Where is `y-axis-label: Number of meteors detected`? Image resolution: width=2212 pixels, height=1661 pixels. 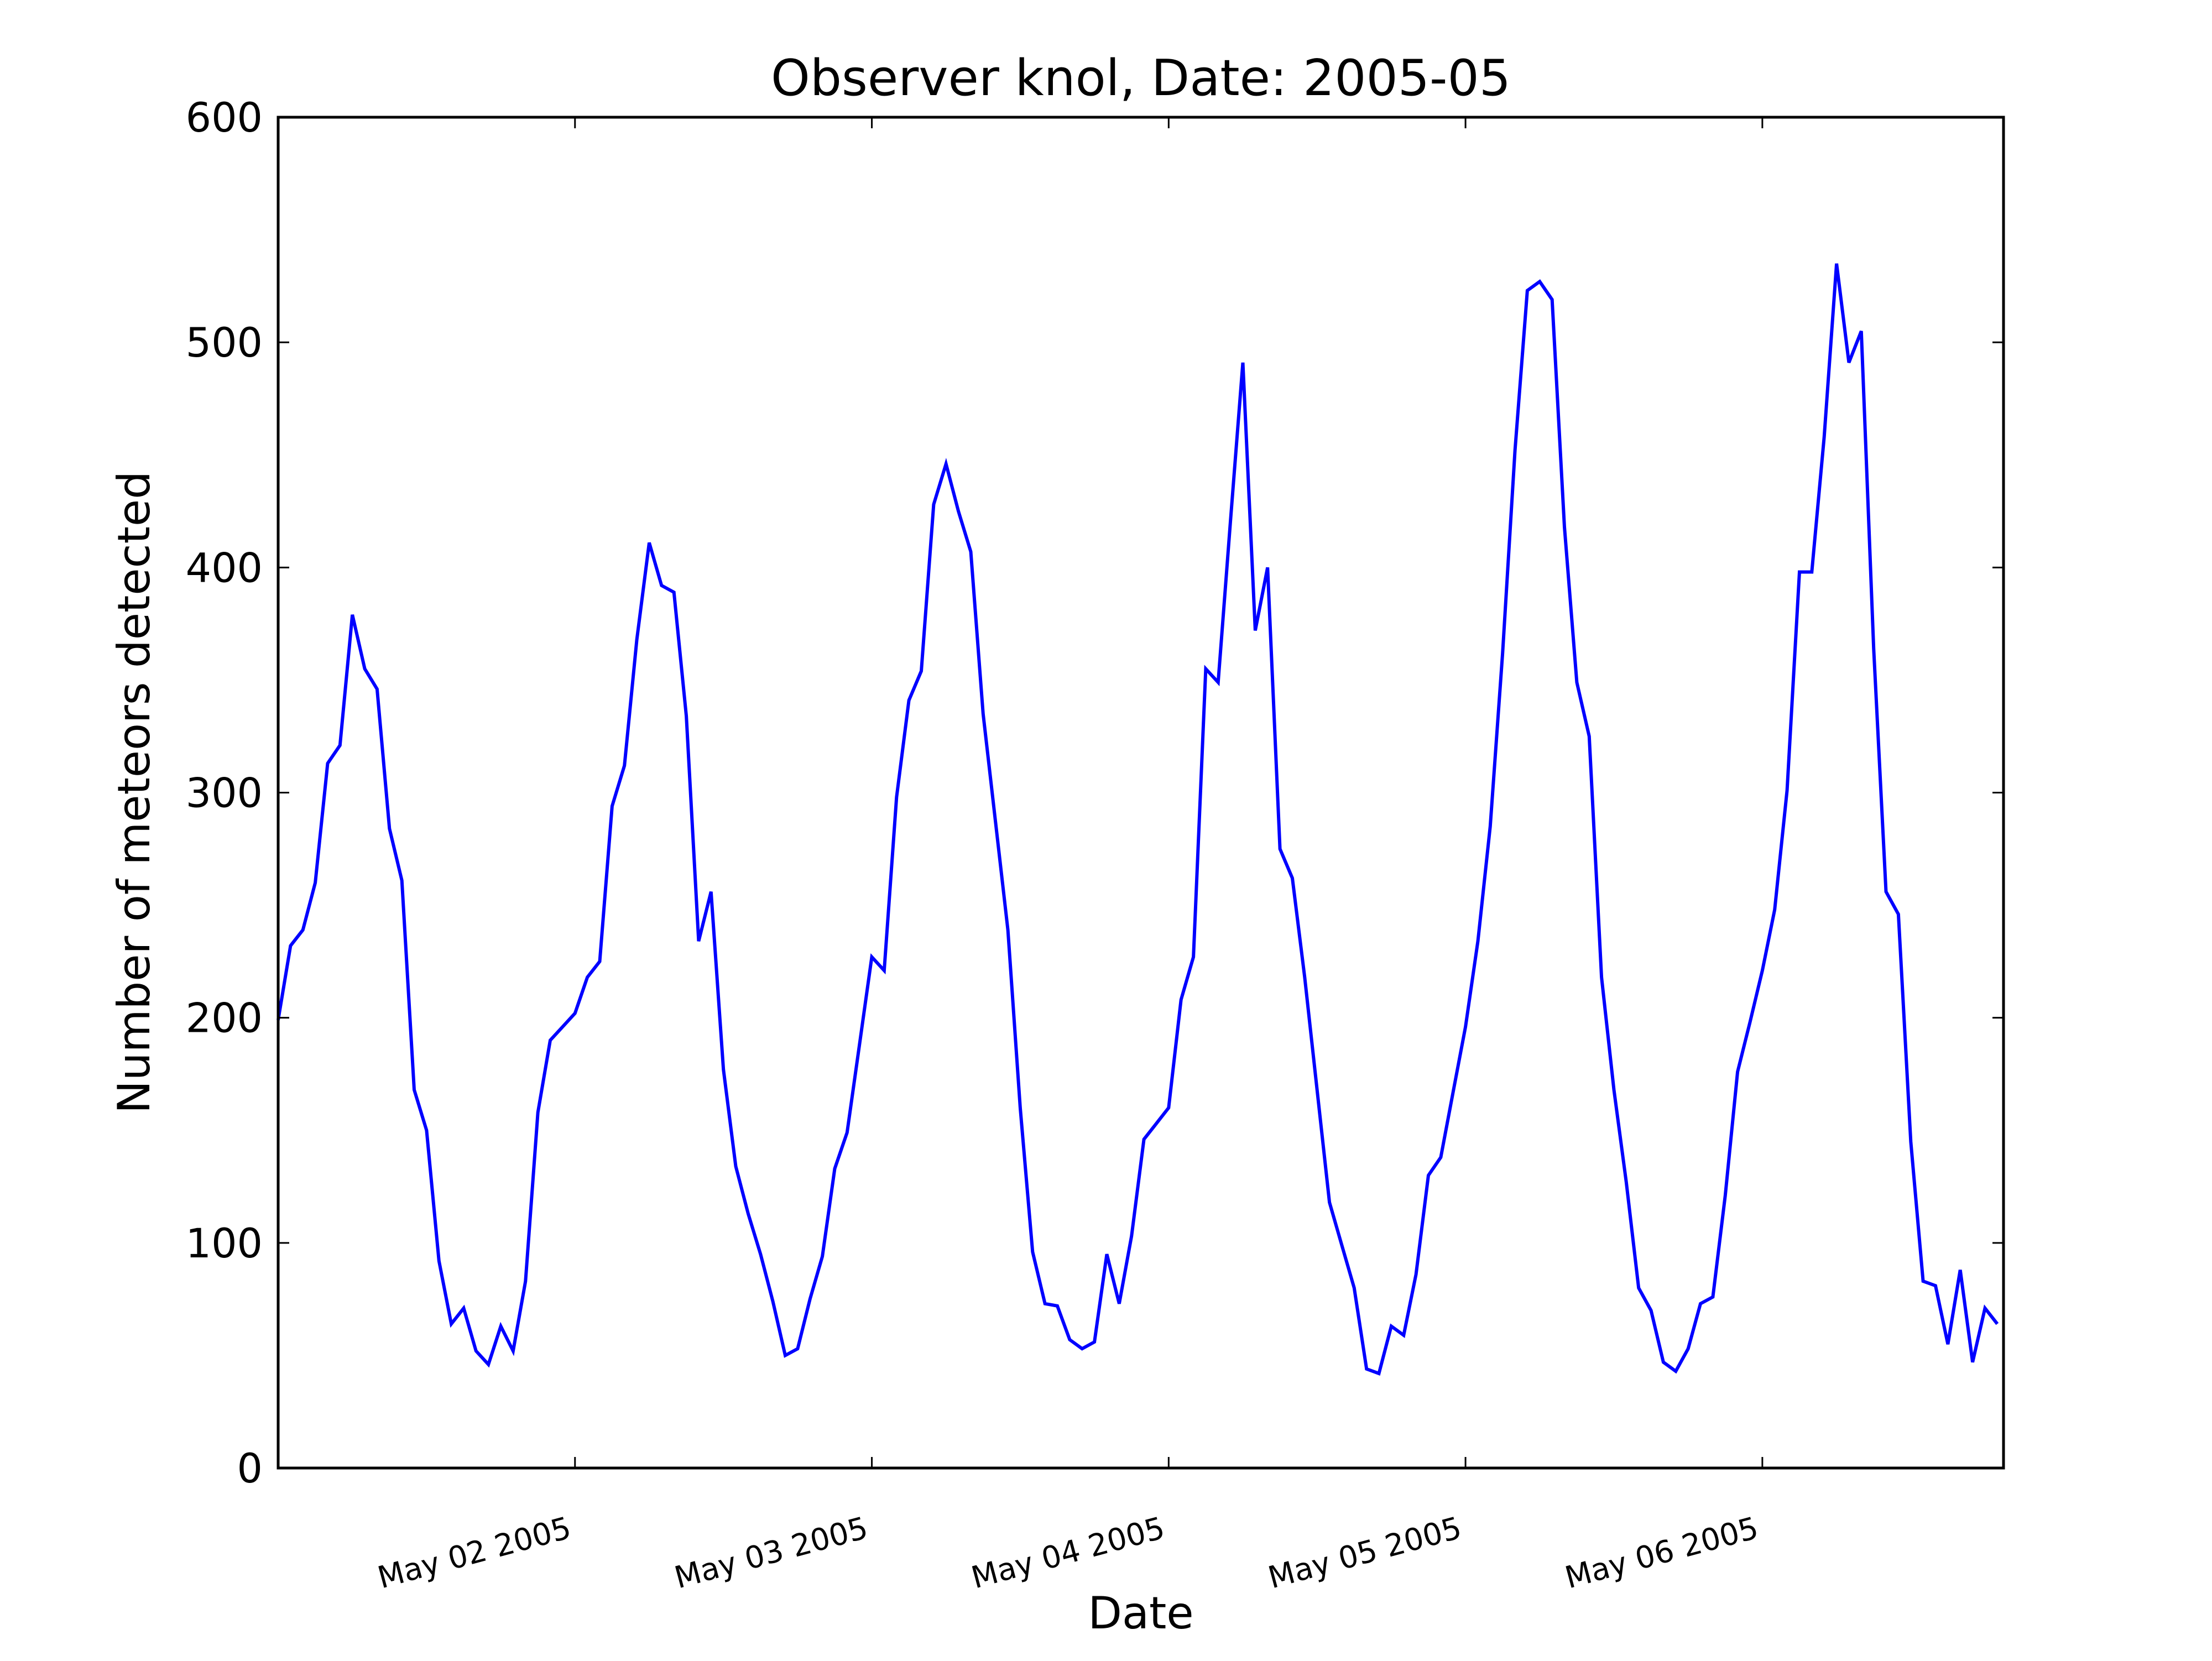 y-axis-label: Number of meteors detected is located at coordinates (134, 792).